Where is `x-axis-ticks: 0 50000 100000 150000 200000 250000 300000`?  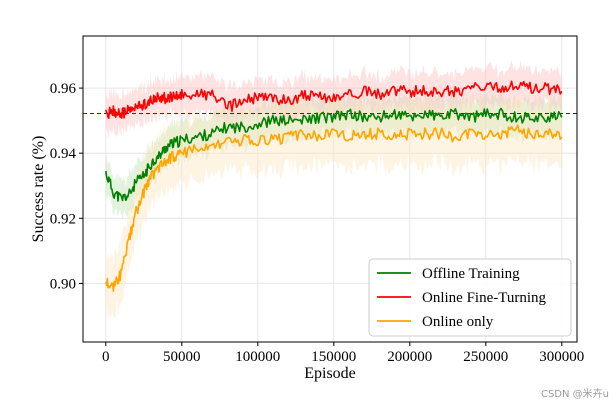
x-axis-ticks: 0 50000 100000 150000 200000 250000 300000 is located at coordinates (343, 353).